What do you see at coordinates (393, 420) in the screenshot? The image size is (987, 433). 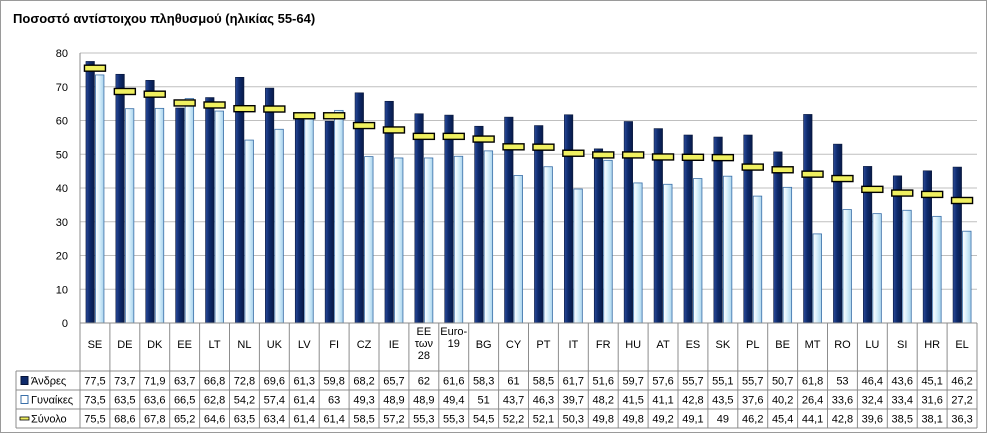 I see `table-value: 57,2` at bounding box center [393, 420].